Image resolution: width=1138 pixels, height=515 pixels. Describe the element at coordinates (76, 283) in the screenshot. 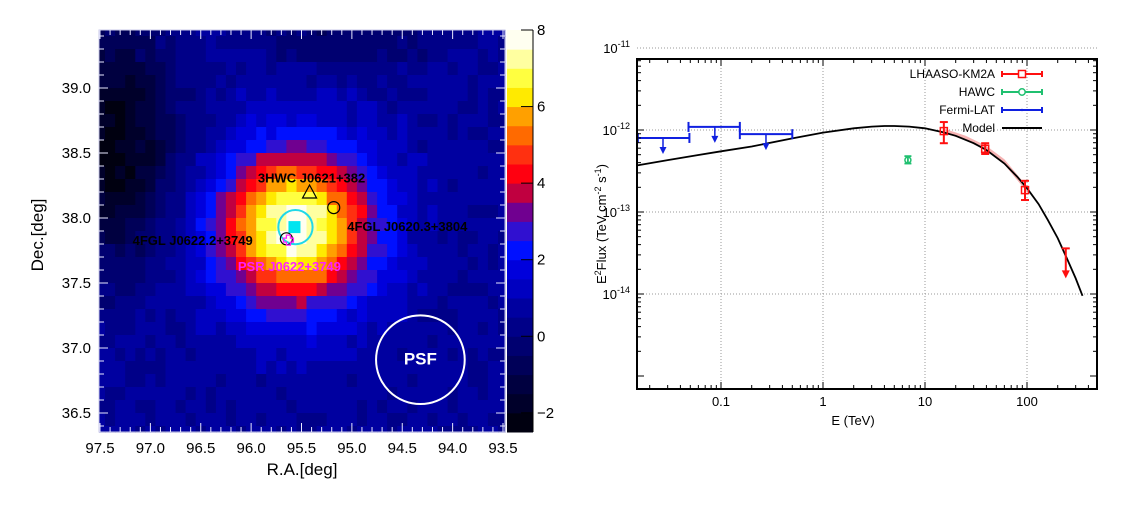

I see `y-tick-label: 37.5` at that location.